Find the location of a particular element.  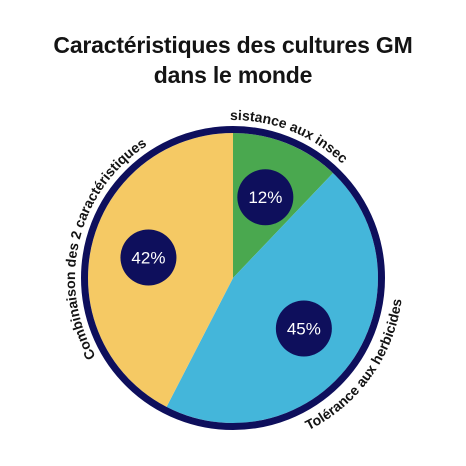

value-badge-resistance-aux-insectes: 12% is located at coordinates (265, 197).